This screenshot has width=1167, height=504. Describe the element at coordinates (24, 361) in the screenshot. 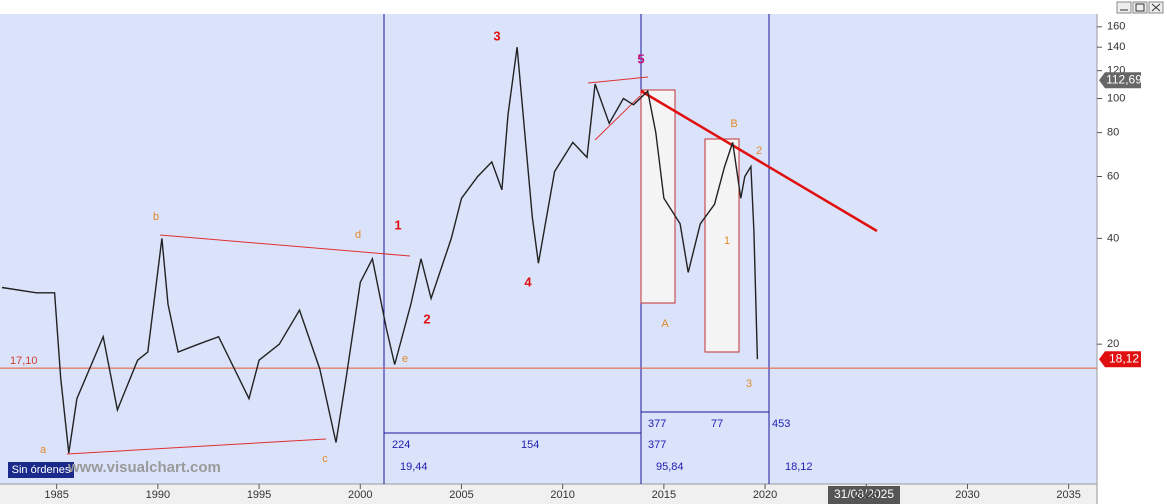

I see `hline-label: 17,10` at that location.